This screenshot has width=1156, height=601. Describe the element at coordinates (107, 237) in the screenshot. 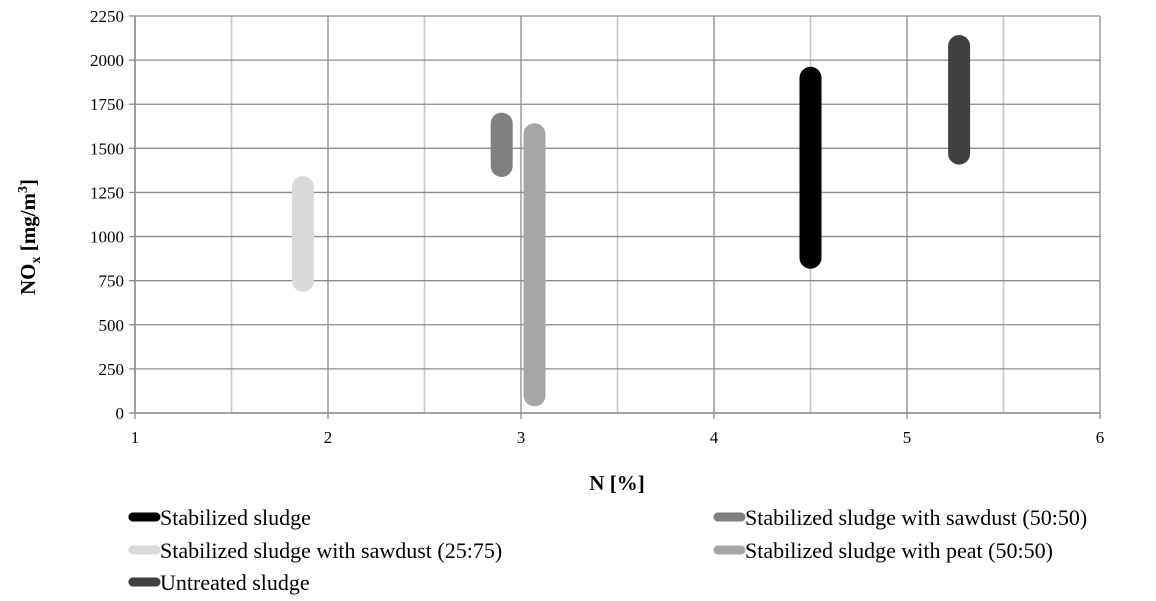

I see `y-tick-label: 1000` at that location.